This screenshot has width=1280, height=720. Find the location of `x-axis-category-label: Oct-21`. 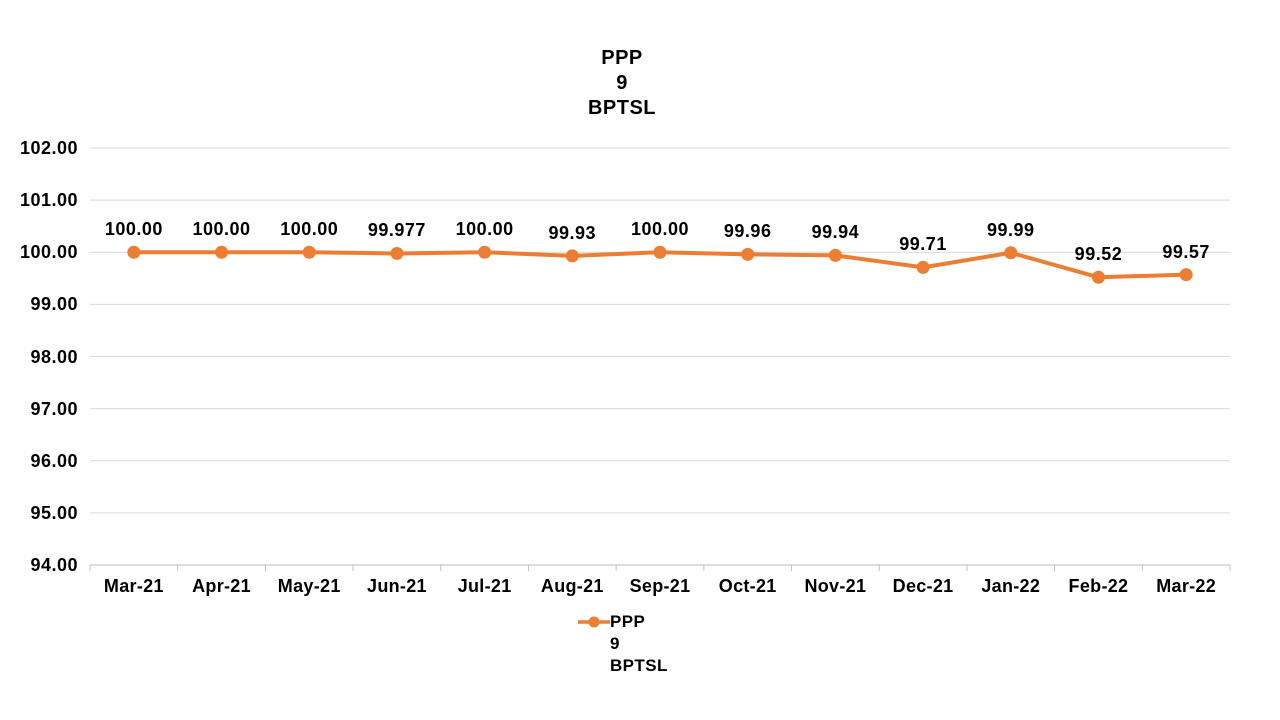

x-axis-category-label: Oct-21 is located at coordinates (747, 586).